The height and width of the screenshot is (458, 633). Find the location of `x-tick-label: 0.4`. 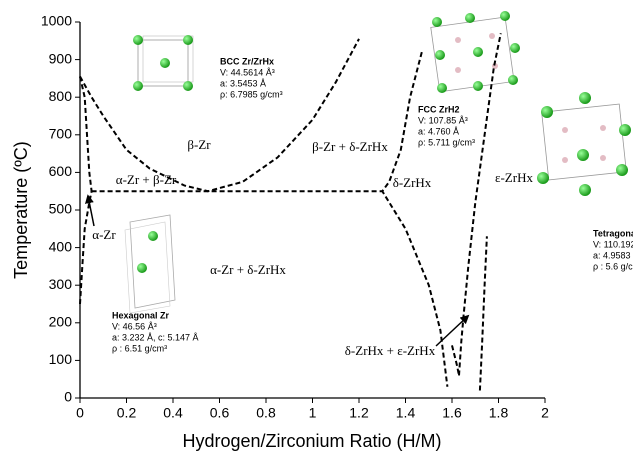

x-tick-label: 0.4 is located at coordinates (173, 413).